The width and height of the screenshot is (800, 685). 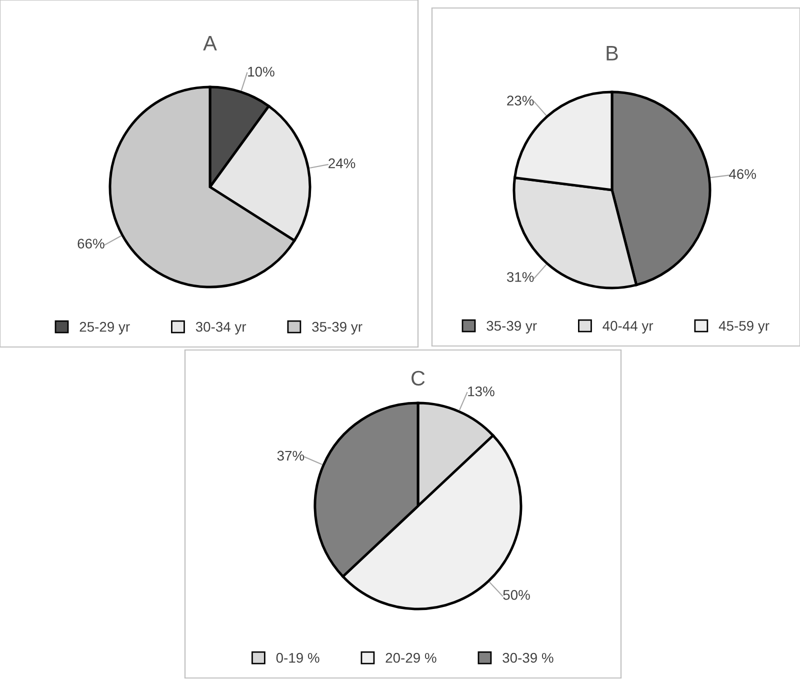 What do you see at coordinates (290, 455) in the screenshot?
I see `data-label: 37%` at bounding box center [290, 455].